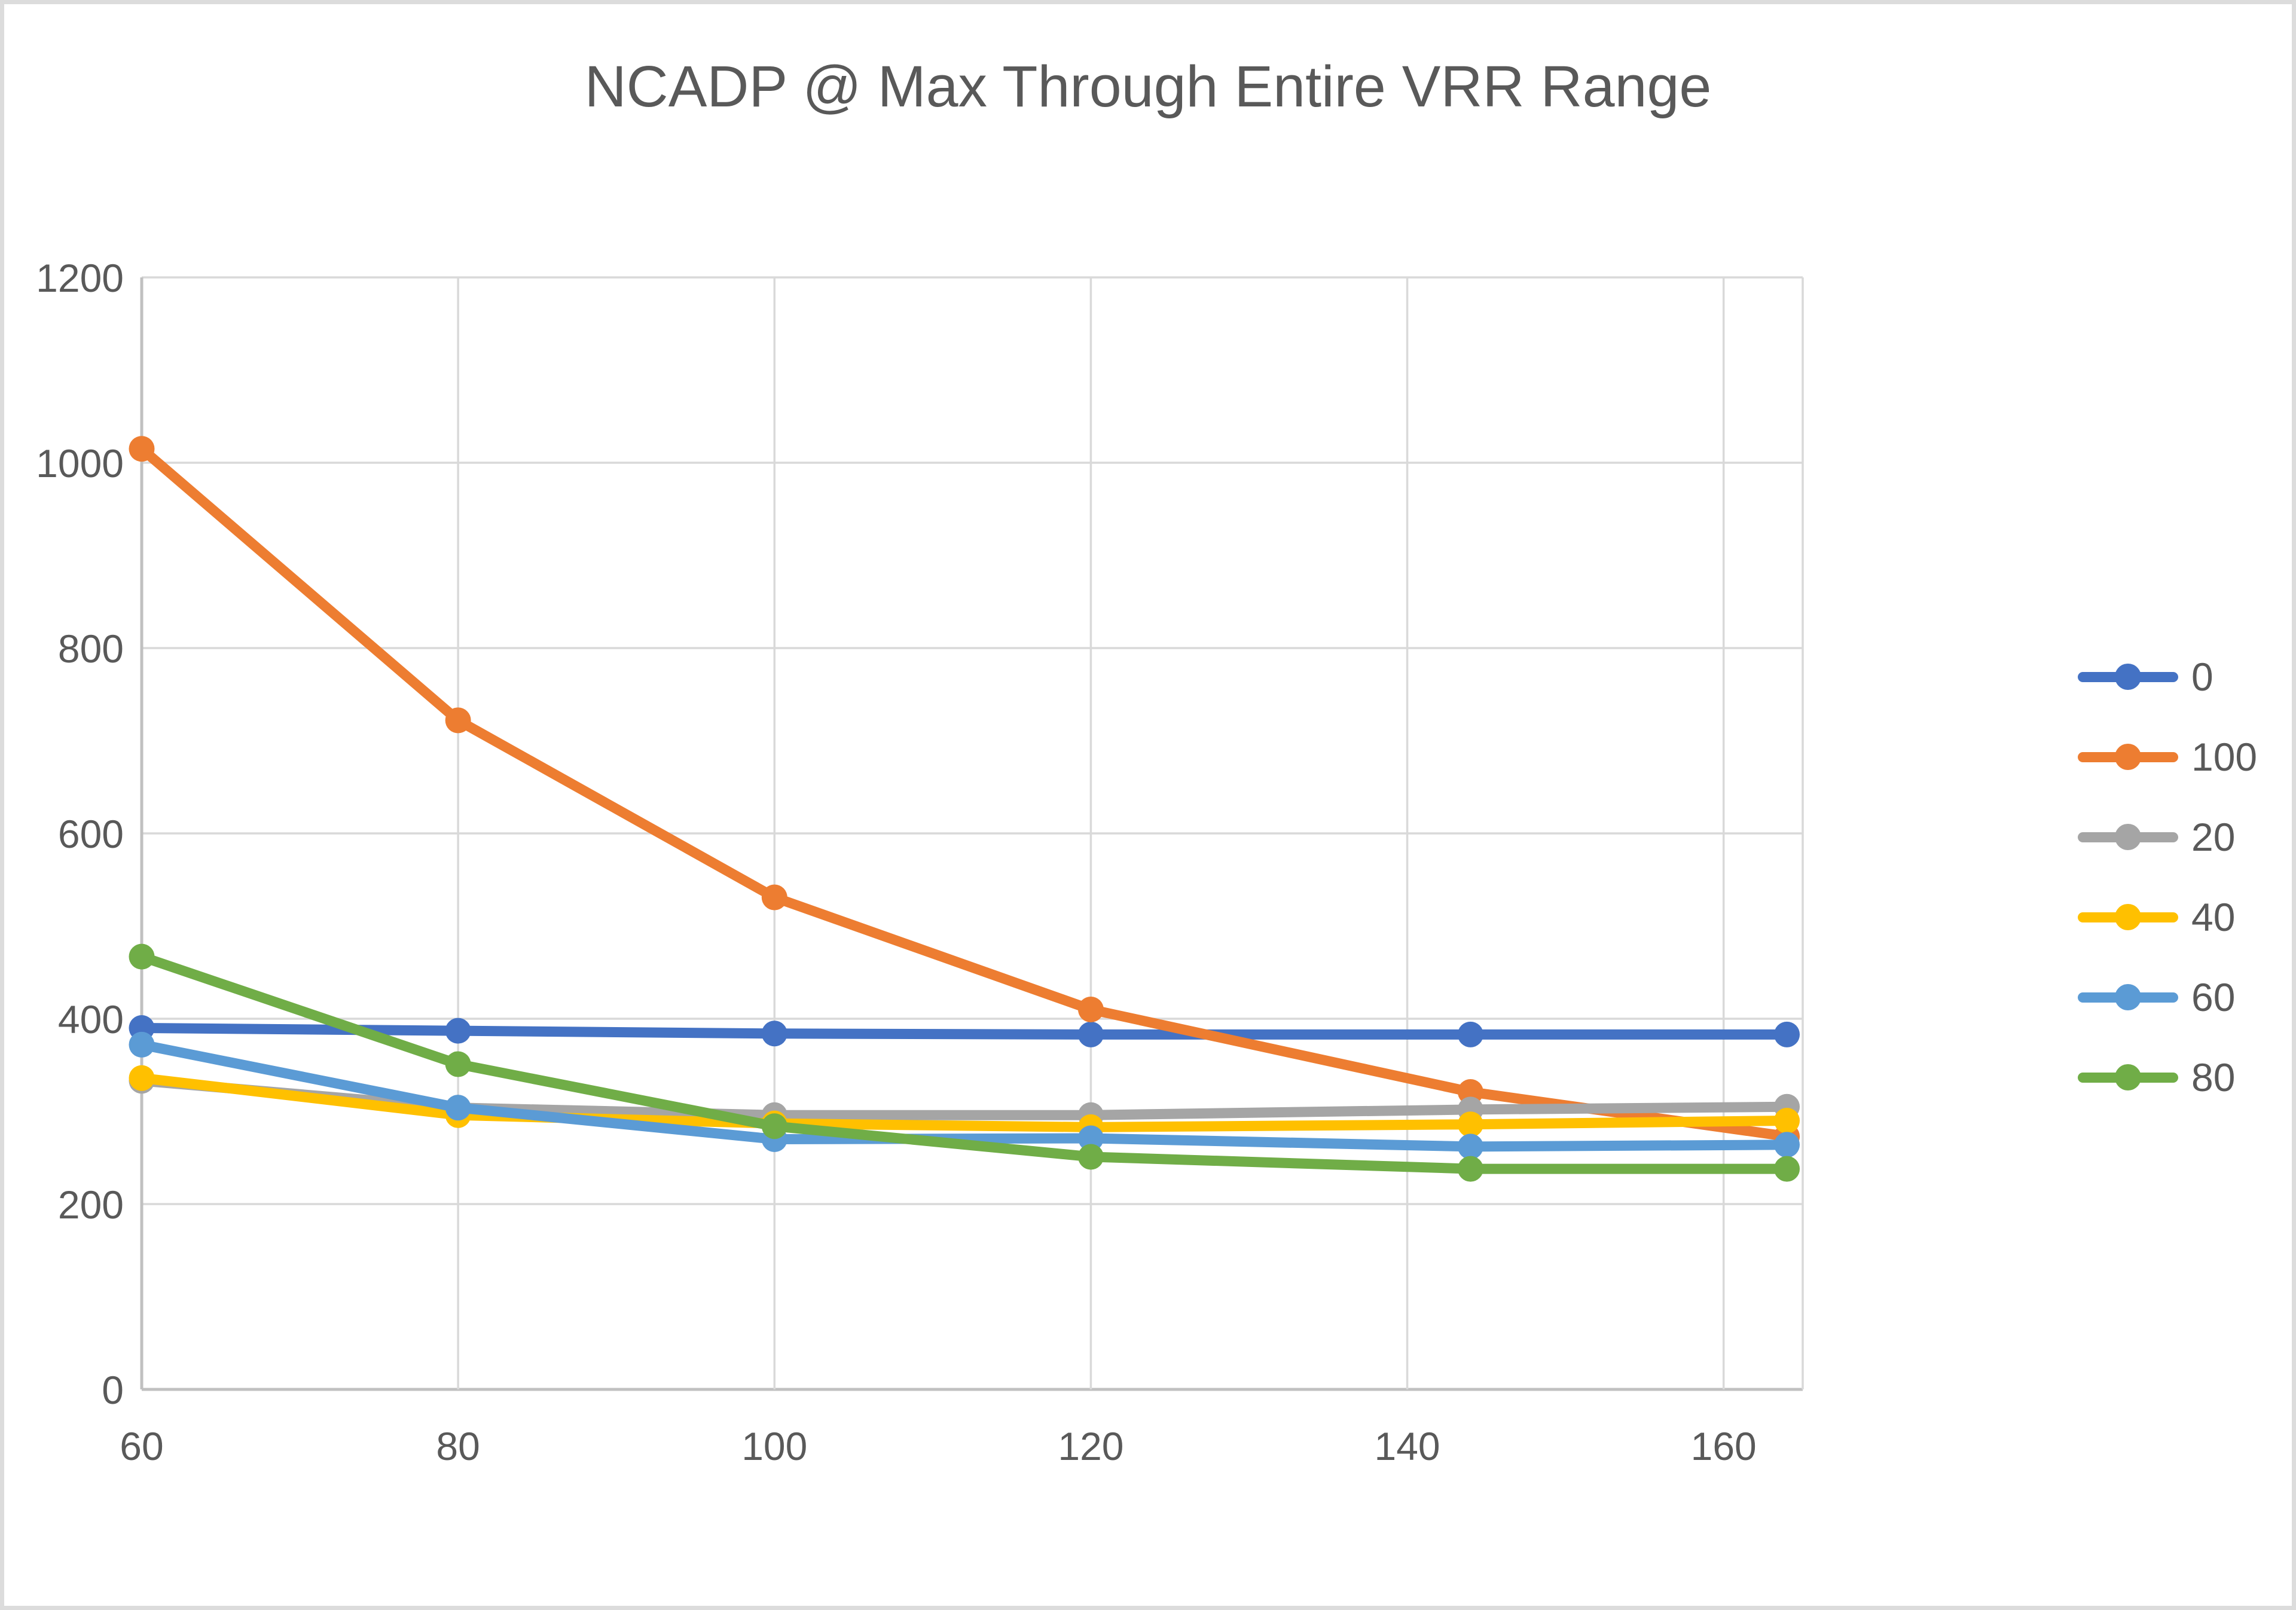 The image size is (2296, 1610). What do you see at coordinates (113, 1390) in the screenshot?
I see `y-tick-label-0: 0` at bounding box center [113, 1390].